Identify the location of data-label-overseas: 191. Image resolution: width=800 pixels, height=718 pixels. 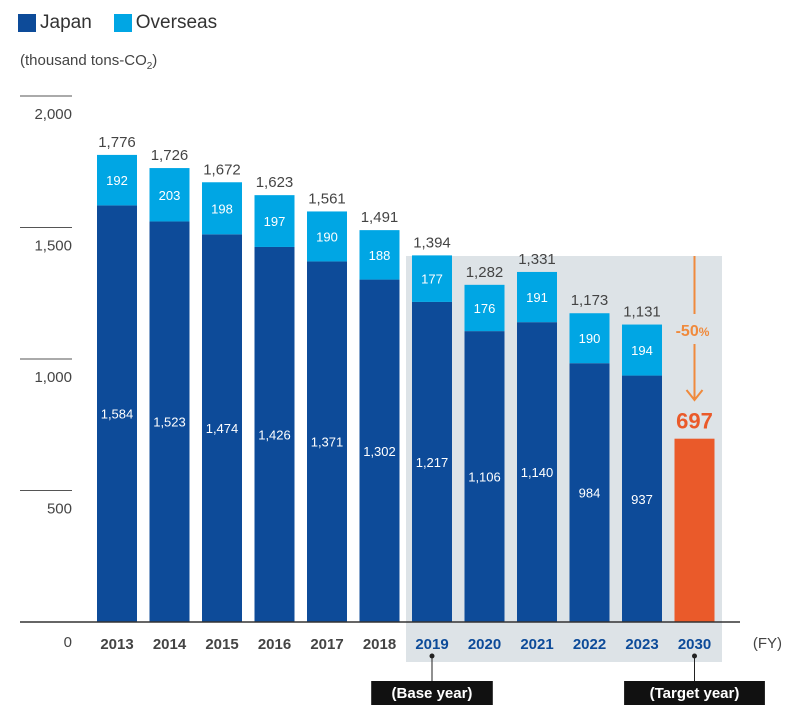
(537, 297).